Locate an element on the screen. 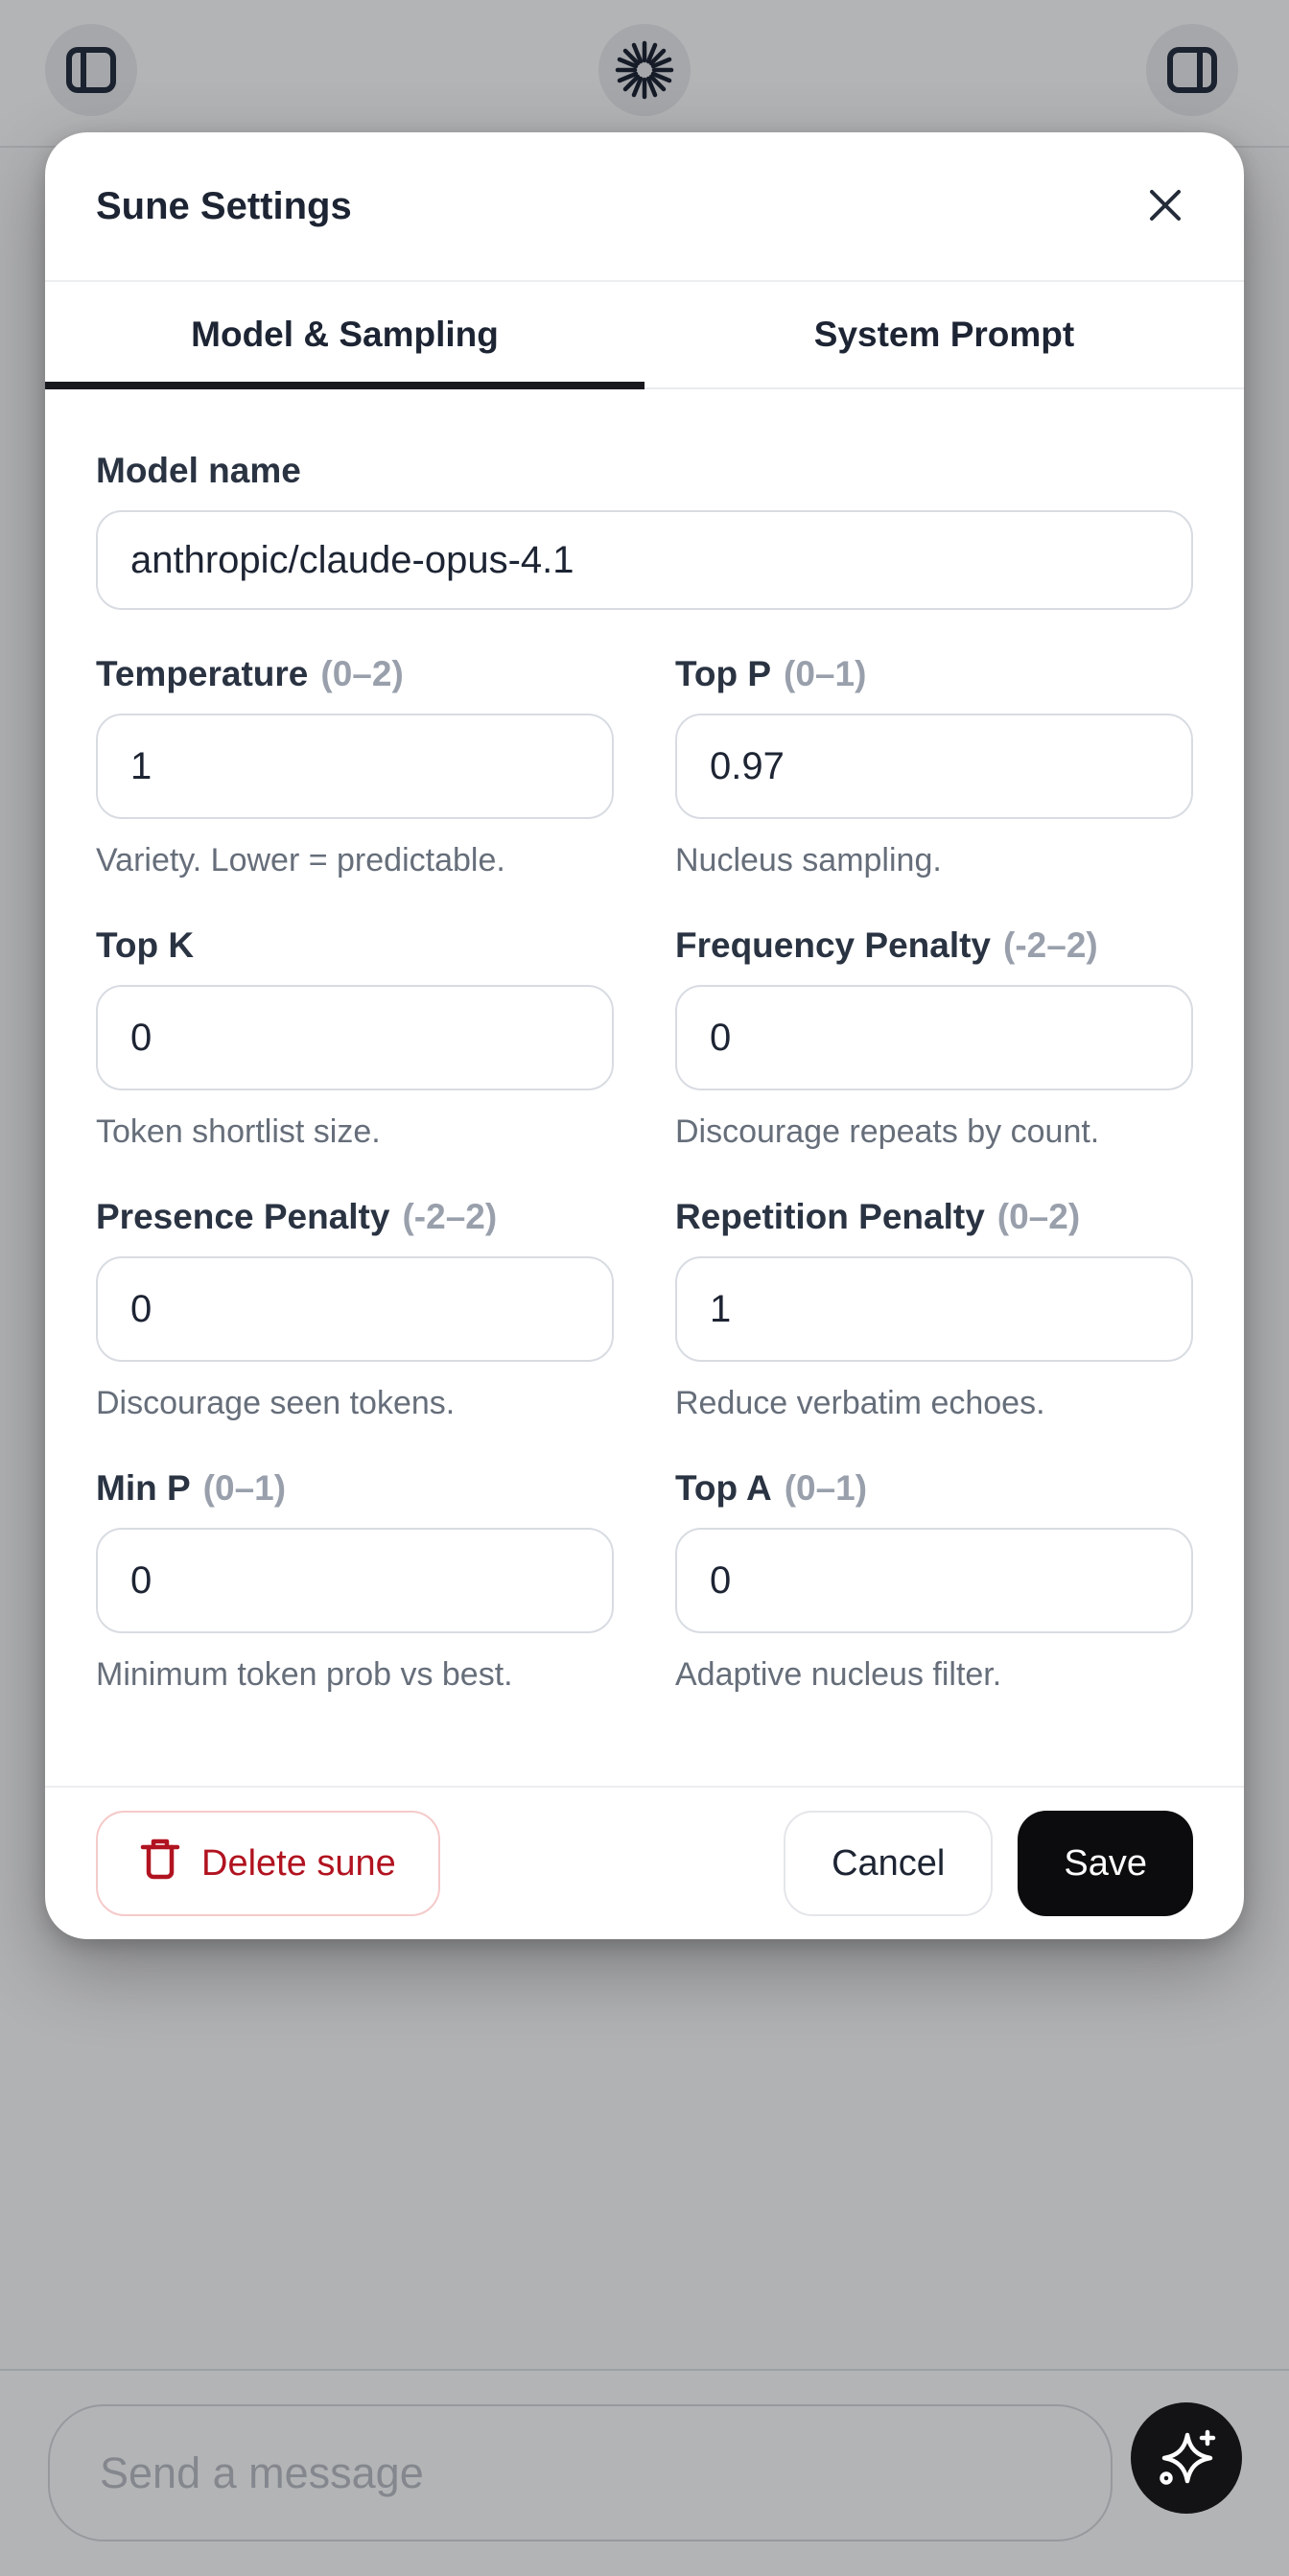 The width and height of the screenshot is (1289, 2576). panel-left-icon is located at coordinates (91, 70).